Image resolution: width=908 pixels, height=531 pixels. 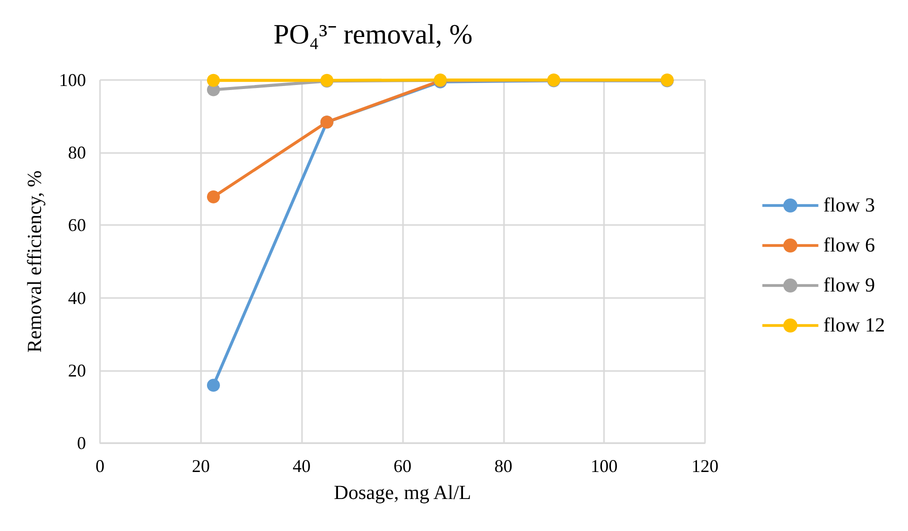 What do you see at coordinates (503, 466) in the screenshot?
I see `x-tick-label: 80` at bounding box center [503, 466].